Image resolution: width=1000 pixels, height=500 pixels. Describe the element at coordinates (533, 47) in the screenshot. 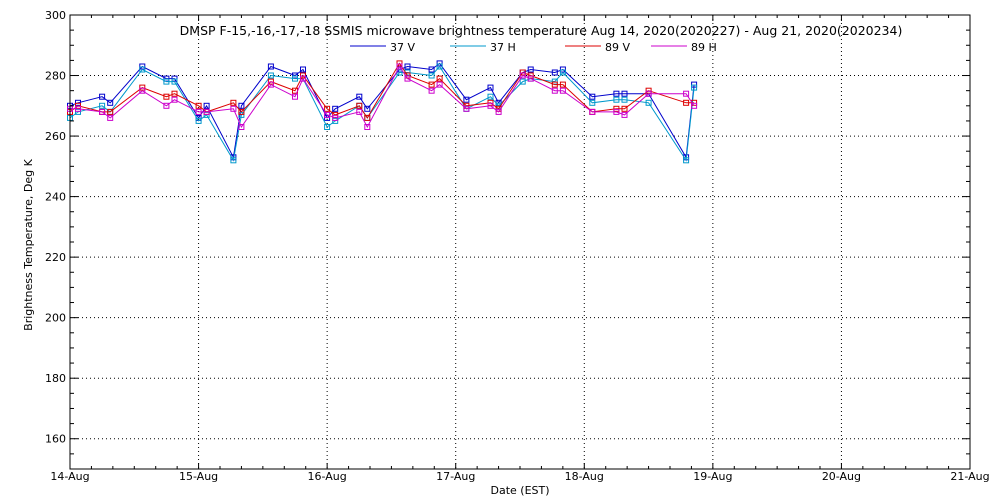

I see `legend: 37 V 37 H 89 V 89 H` at that location.